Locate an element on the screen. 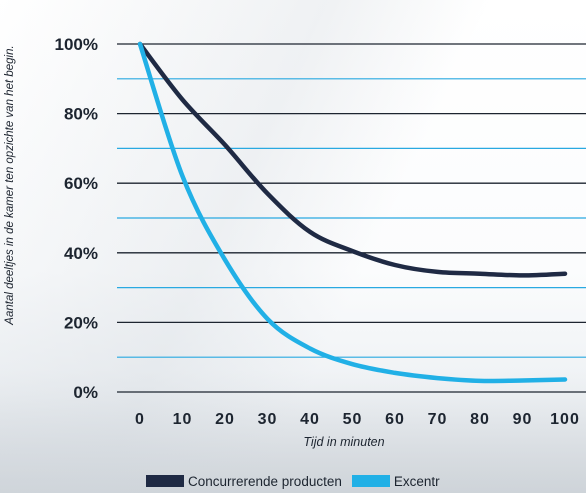  x-tick-label: 50 is located at coordinates (353, 419).